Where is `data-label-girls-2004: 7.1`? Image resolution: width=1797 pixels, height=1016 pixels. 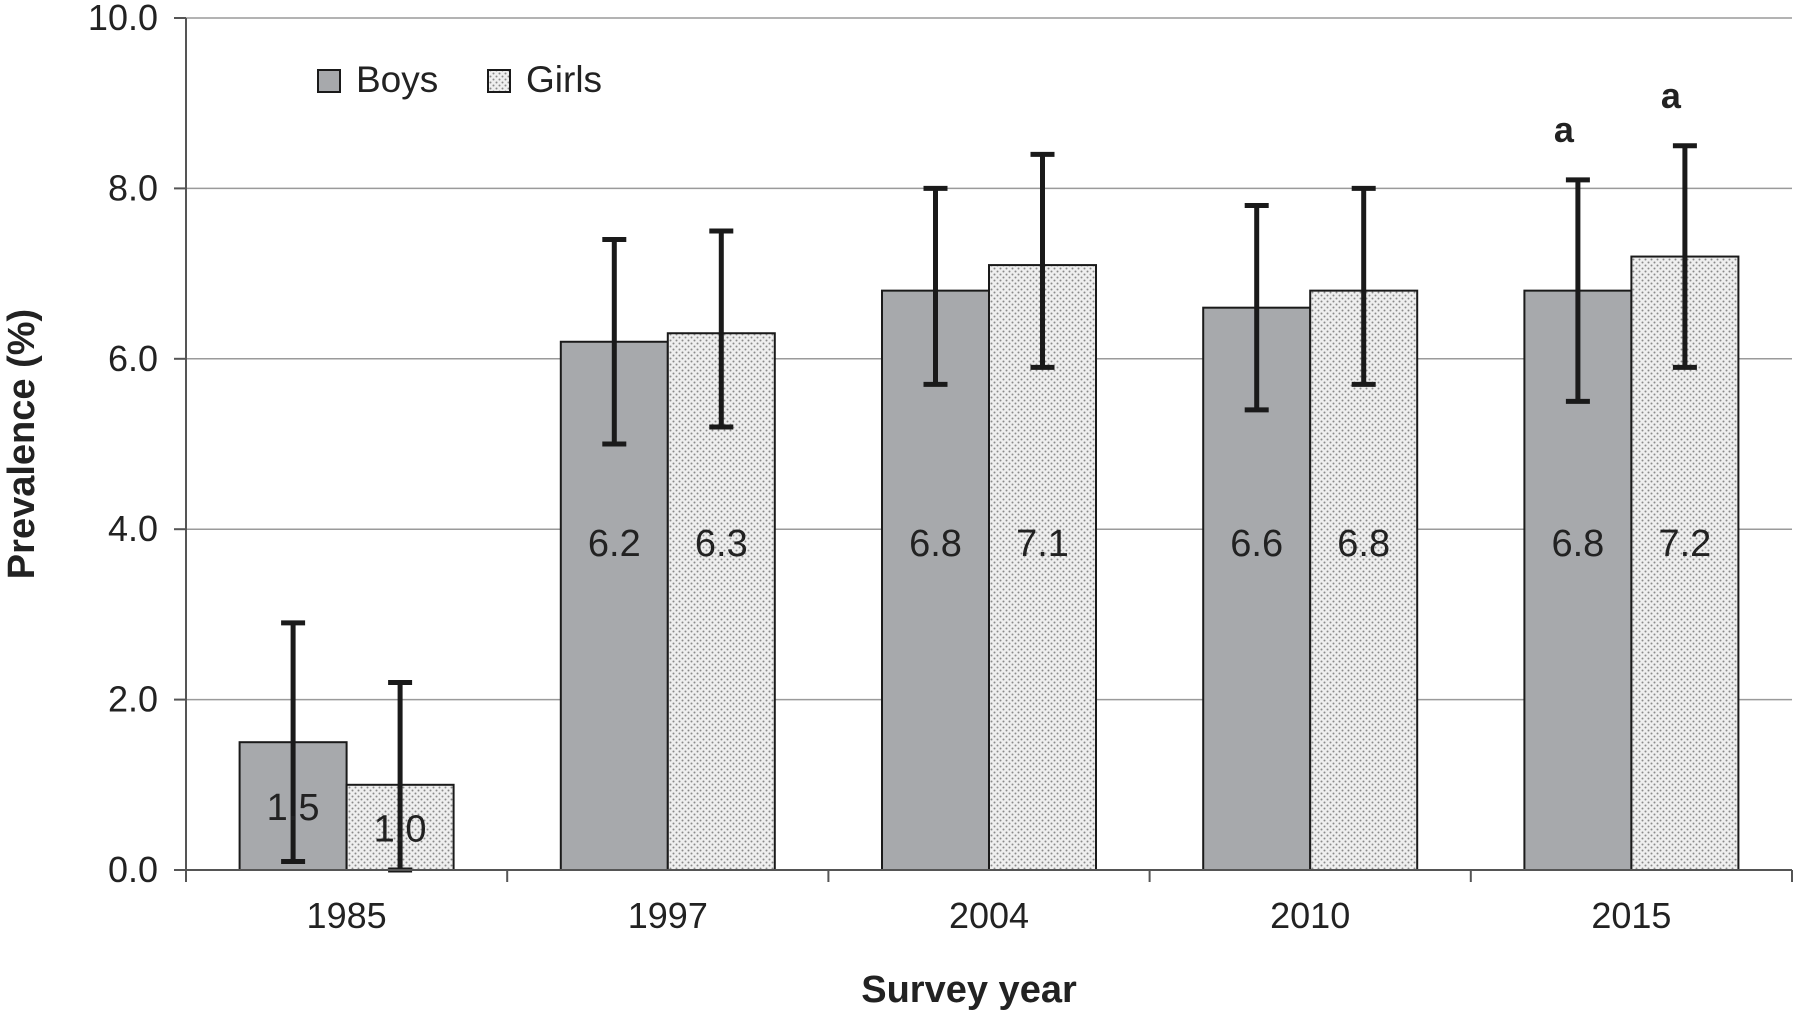
data-label-girls-2004: 7.1 is located at coordinates (1042, 544).